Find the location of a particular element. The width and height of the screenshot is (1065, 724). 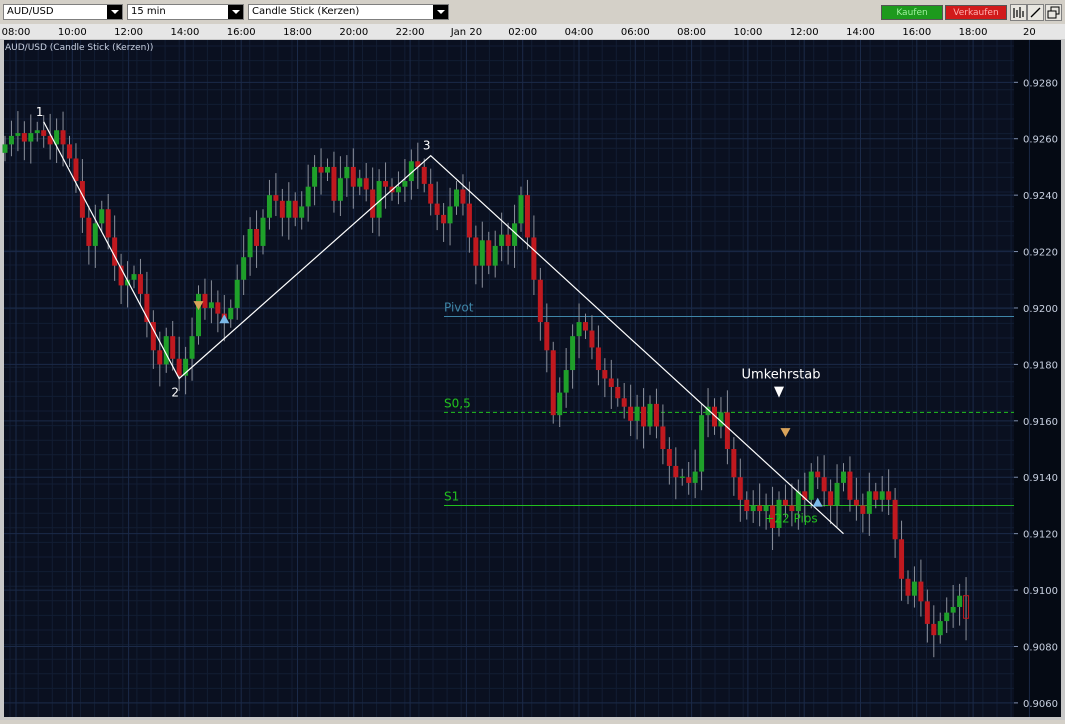

draw-line-icon-glyph is located at coordinates (1035, 12).